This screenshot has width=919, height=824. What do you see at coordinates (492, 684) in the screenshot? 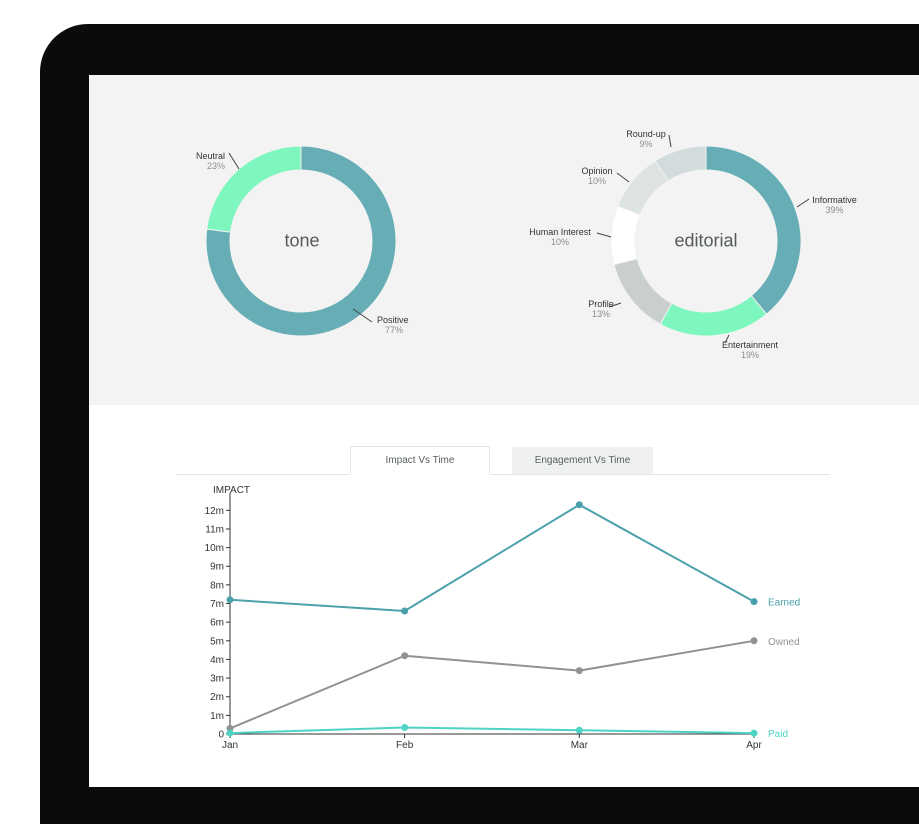
I see `series-line-owned` at bounding box center [492, 684].